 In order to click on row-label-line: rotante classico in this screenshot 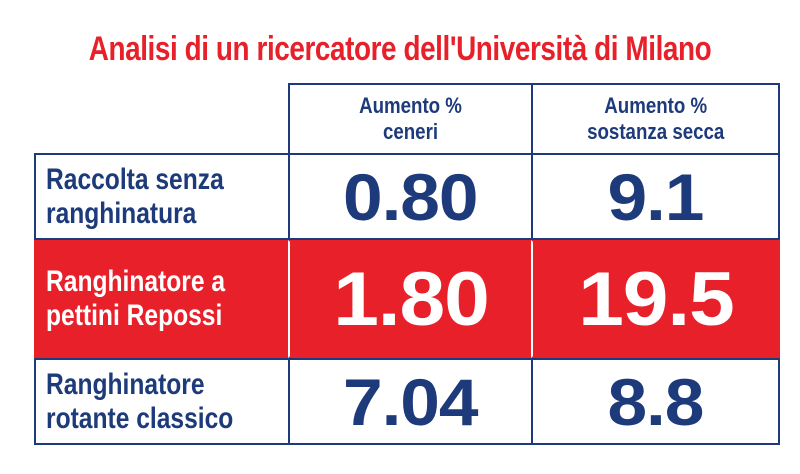, I will do `click(140, 418)`.